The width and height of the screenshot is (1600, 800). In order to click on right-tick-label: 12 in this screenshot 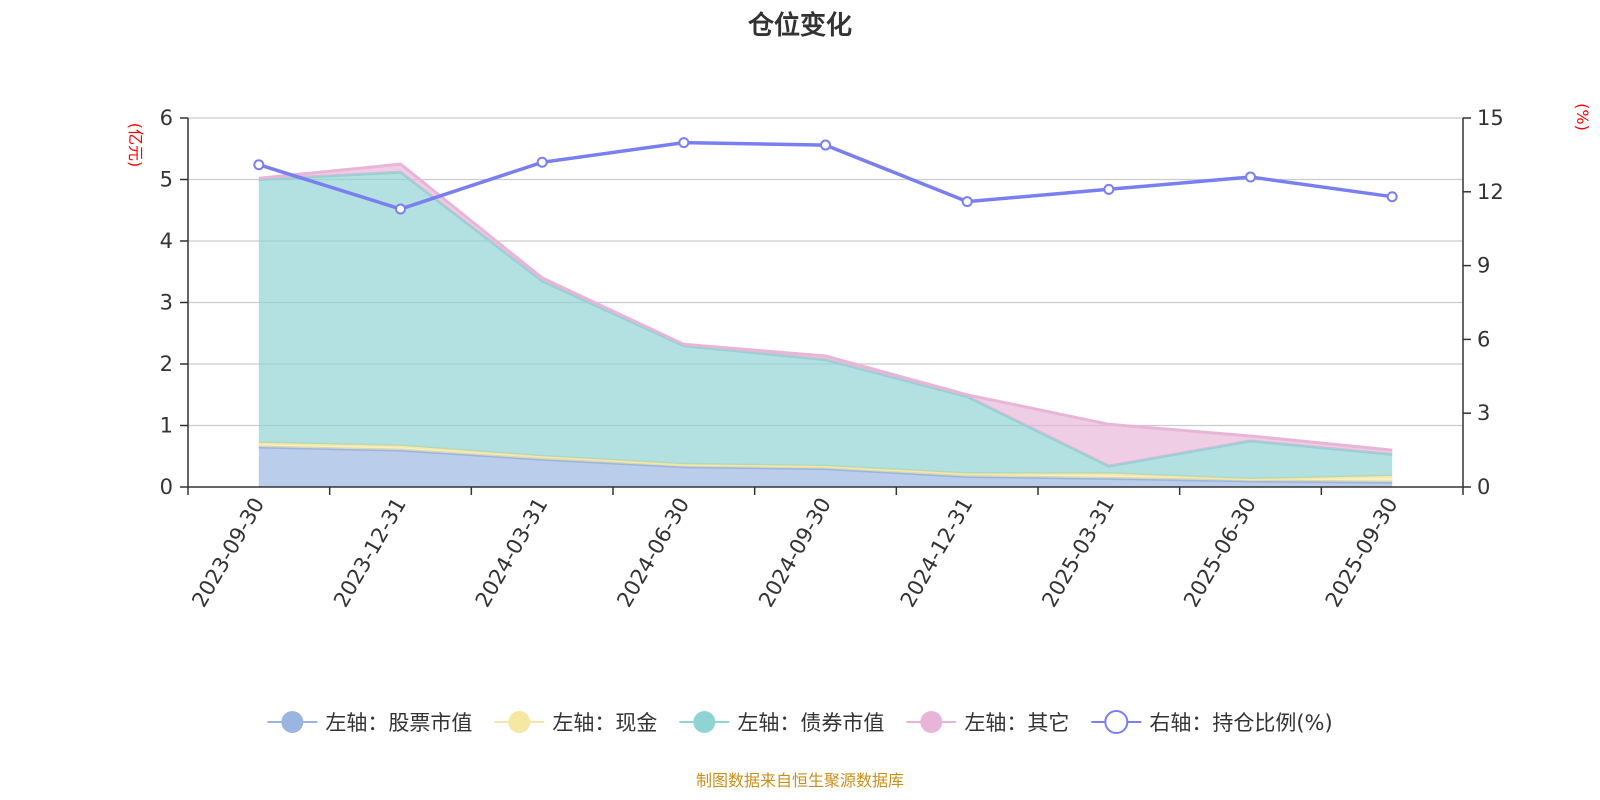, I will do `click(1490, 192)`.